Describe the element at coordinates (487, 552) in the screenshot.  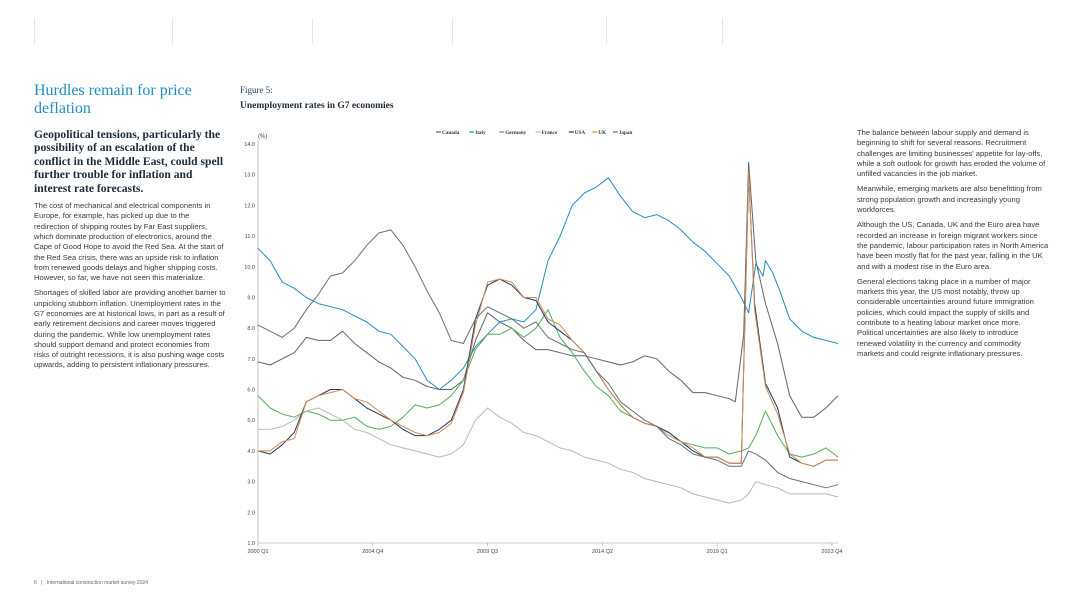
I see `x-tick-label: 2009 Q3` at that location.